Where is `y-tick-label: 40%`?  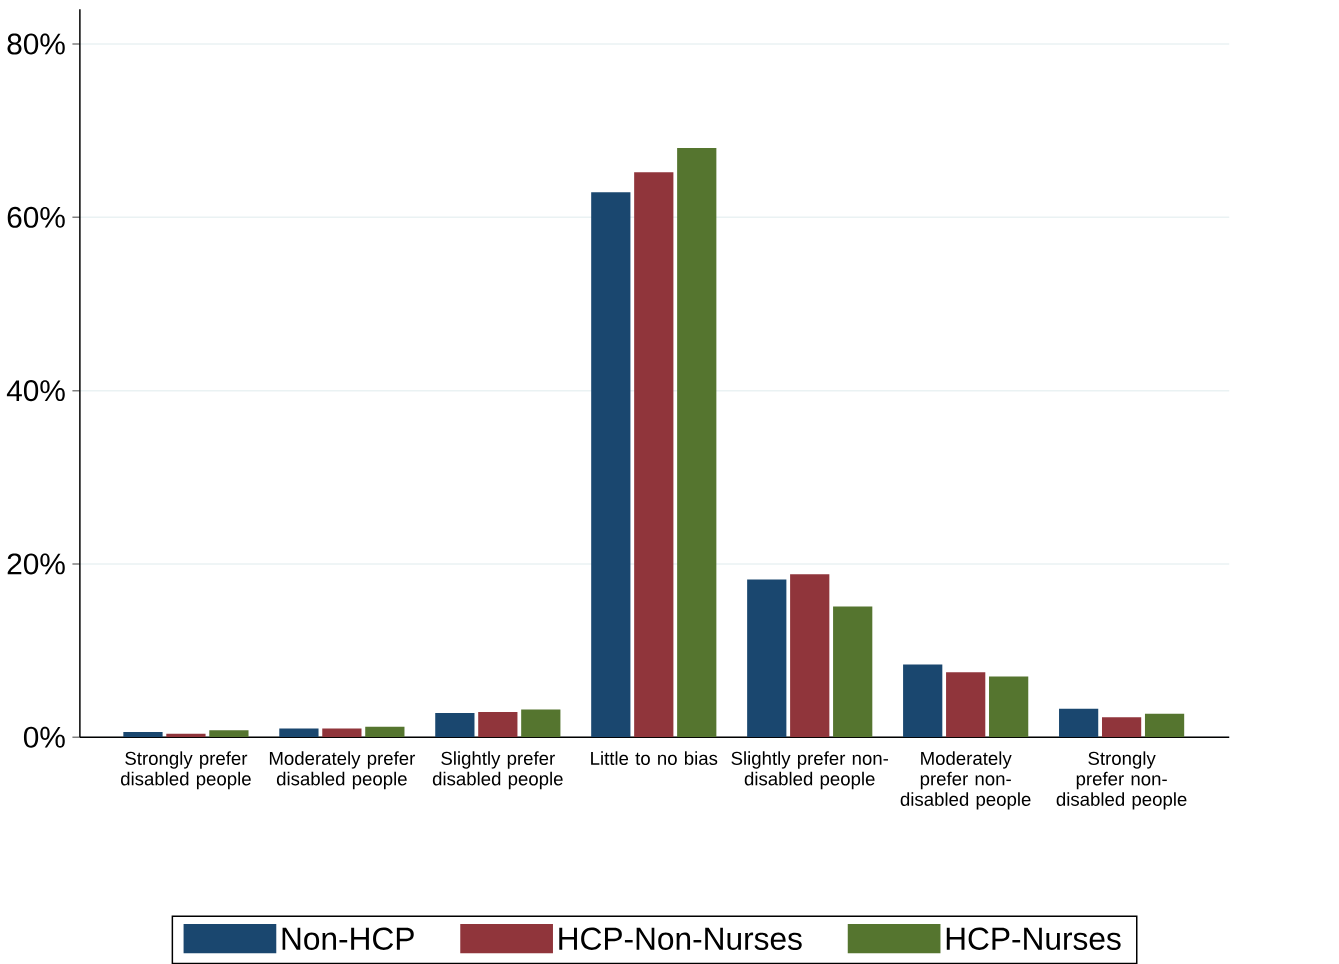 y-tick-label: 40% is located at coordinates (35, 390).